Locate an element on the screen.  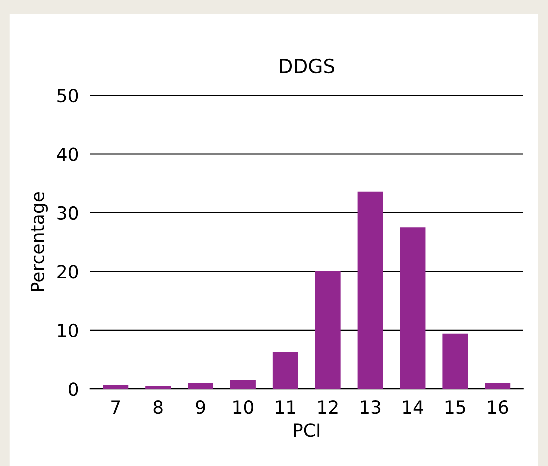
x-axis-title: PCI is located at coordinates (307, 431).